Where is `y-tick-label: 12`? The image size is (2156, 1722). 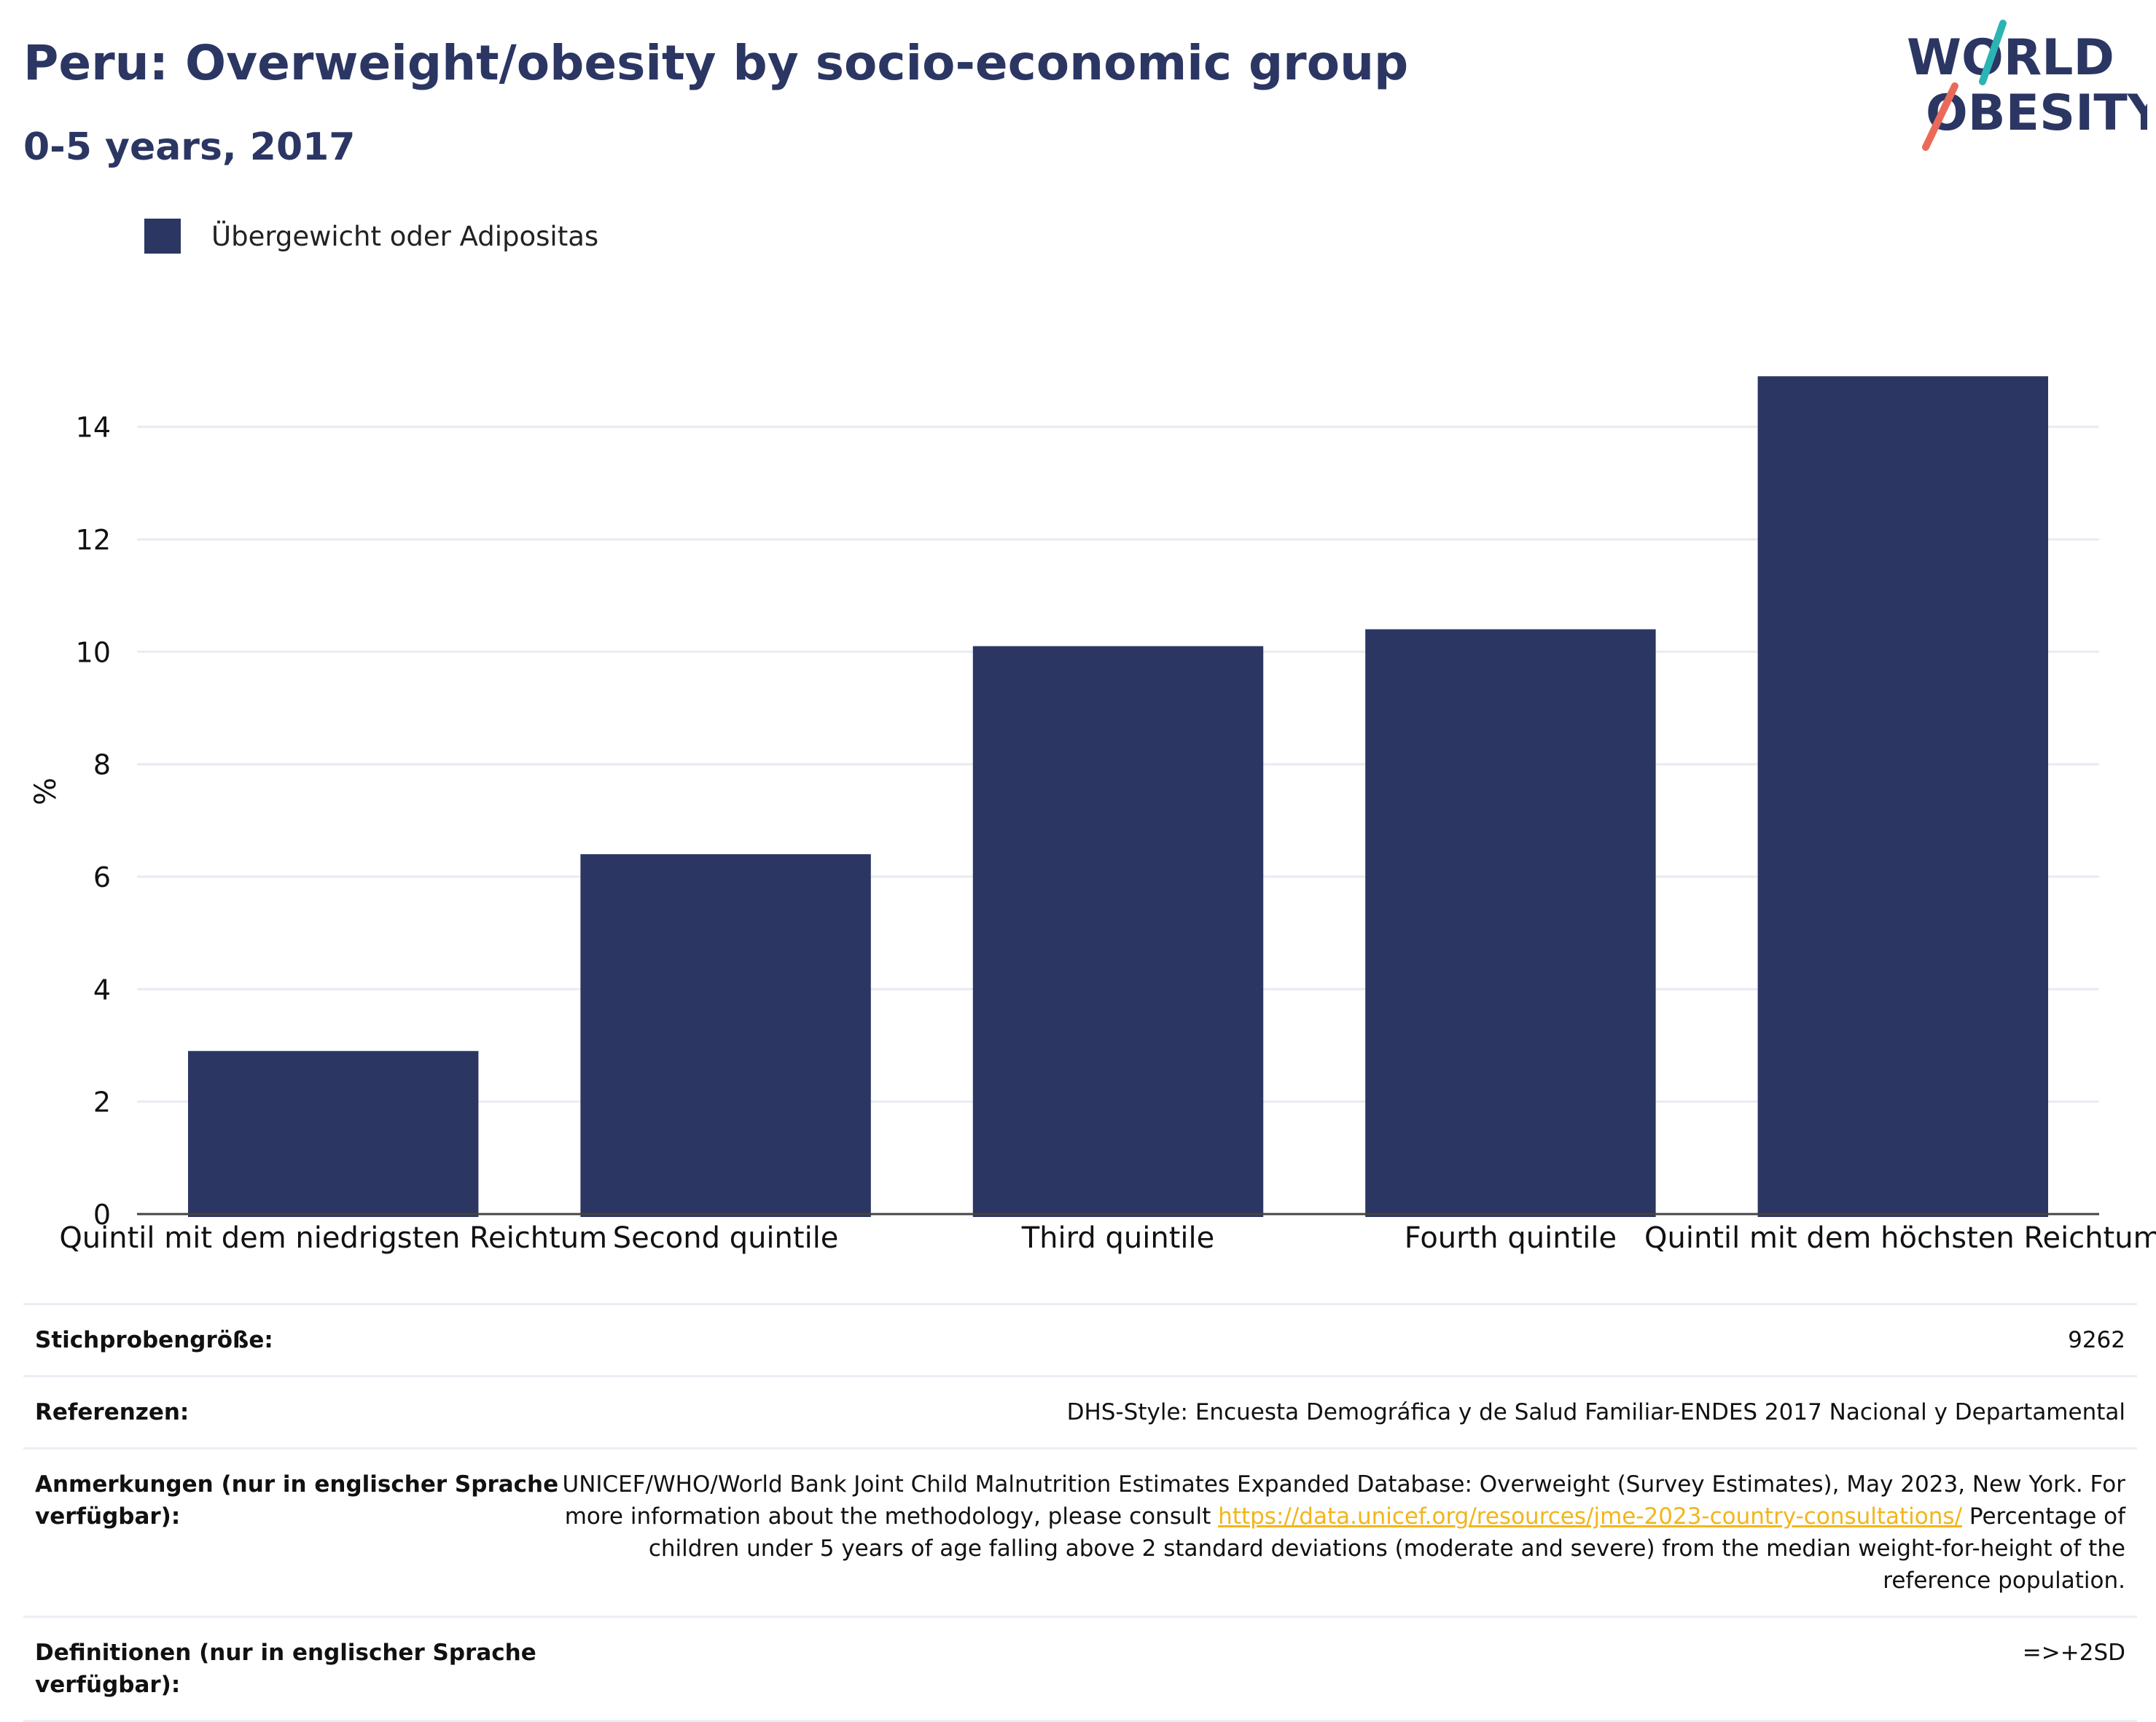
y-tick-label: 12 is located at coordinates (94, 540).